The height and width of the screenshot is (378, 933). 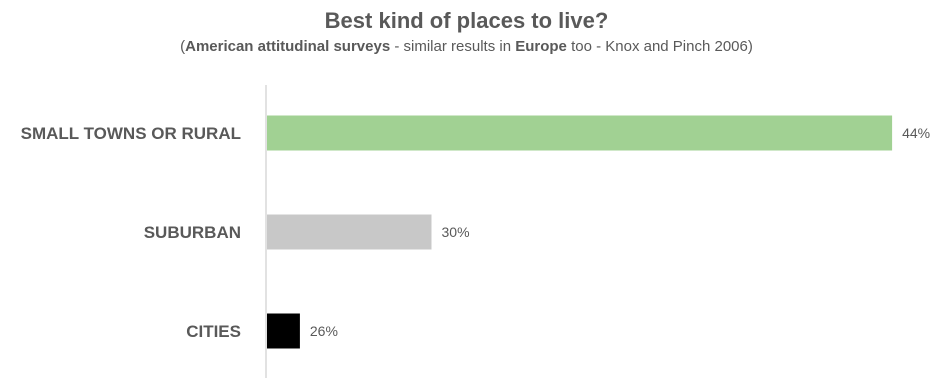 I want to click on chart-title: Best kind of places to live?, so click(x=466, y=20).